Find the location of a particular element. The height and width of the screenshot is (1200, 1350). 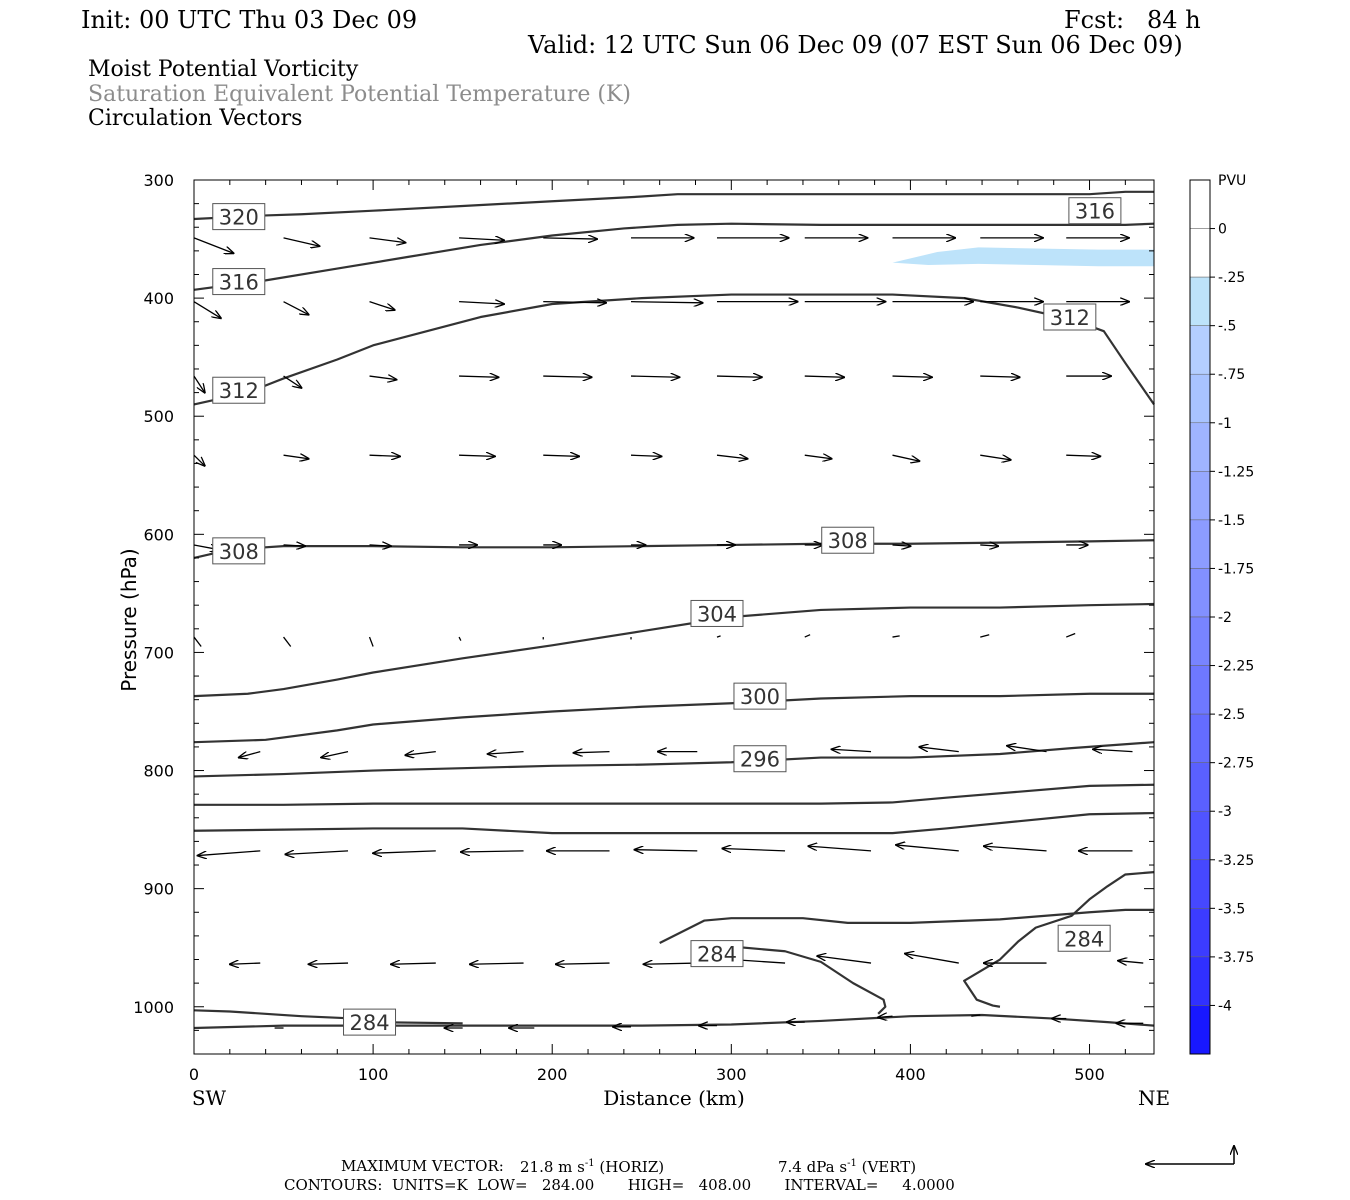

vert-value: 7.4 dPa s is located at coordinates (813, 1167).